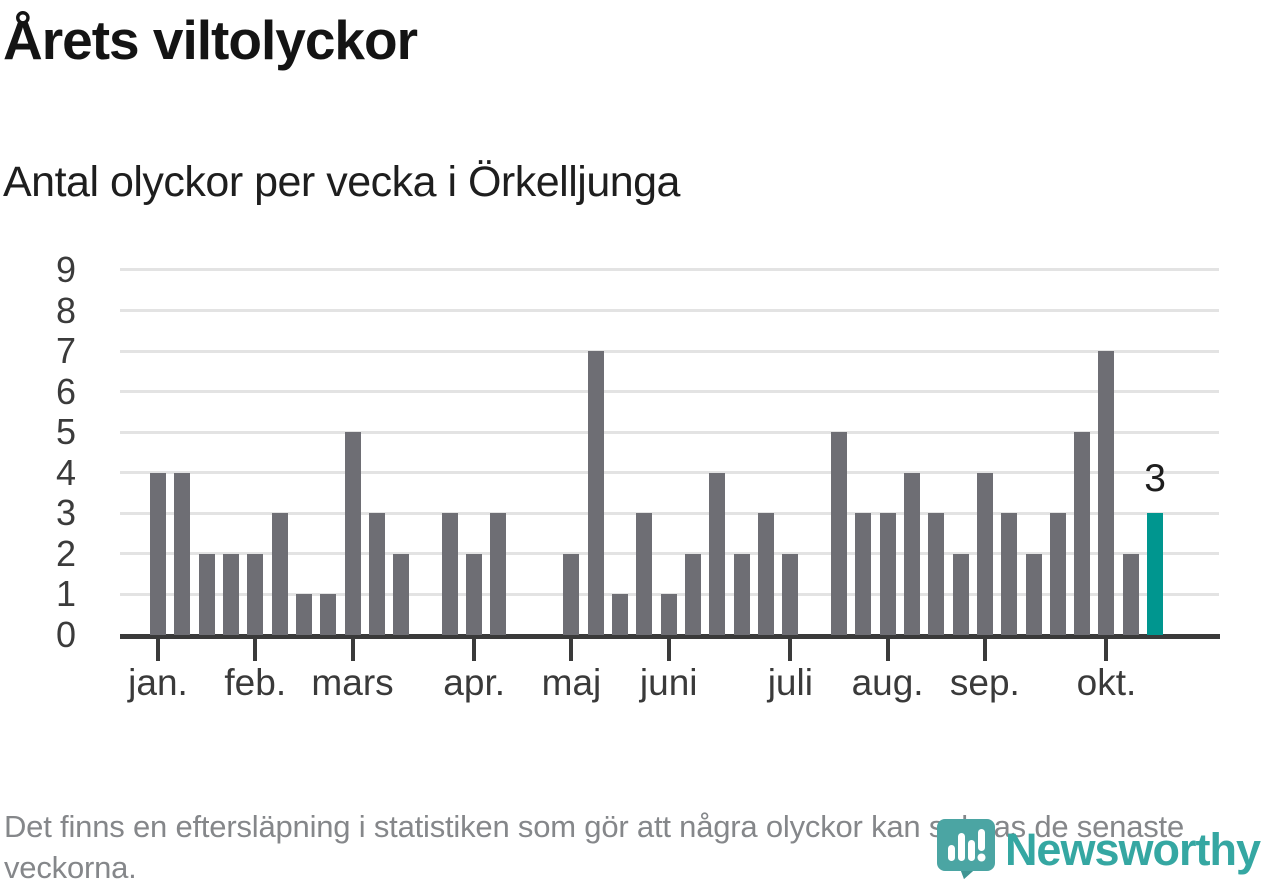 Image resolution: width=1262 pixels, height=879 pixels. Describe the element at coordinates (670, 636) in the screenshot. I see `x-axis-line` at that location.